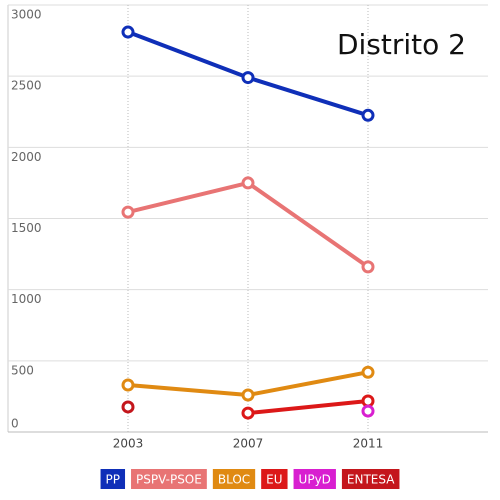 The height and width of the screenshot is (500, 500). What do you see at coordinates (26, 157) in the screenshot?
I see `y-tick-label: 2000` at bounding box center [26, 157].